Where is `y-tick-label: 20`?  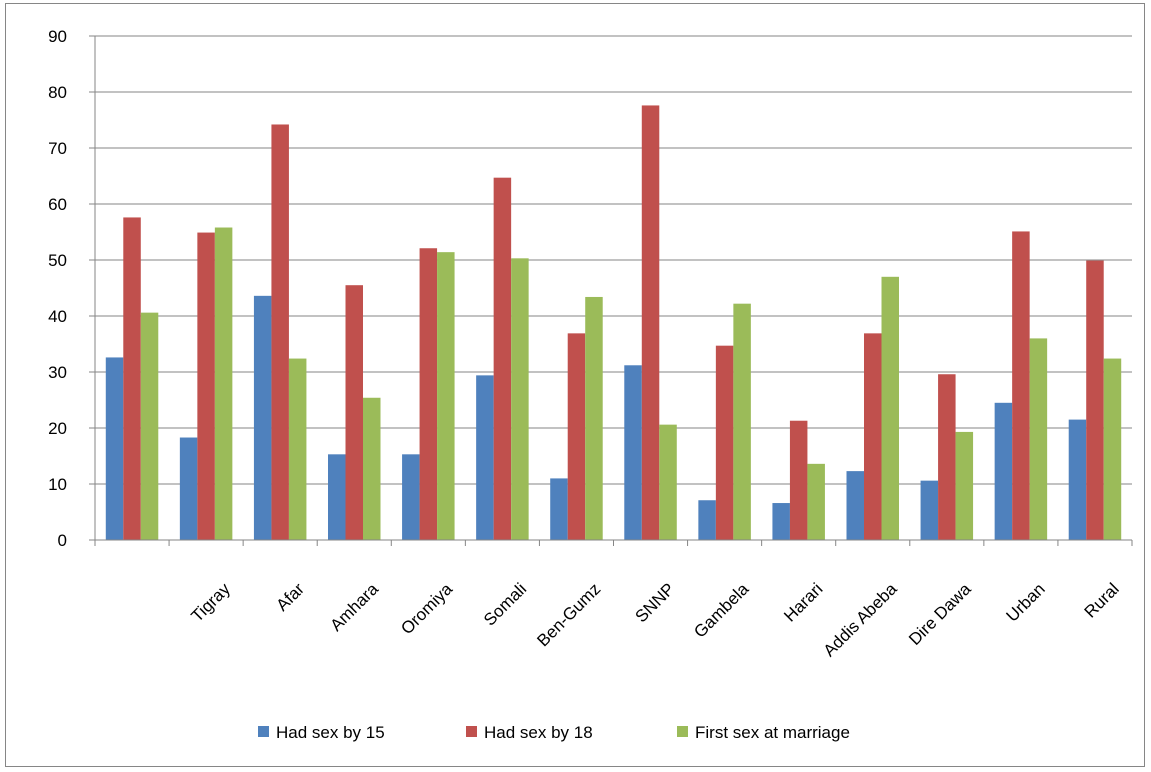
y-tick-label: 20 is located at coordinates (57, 428).